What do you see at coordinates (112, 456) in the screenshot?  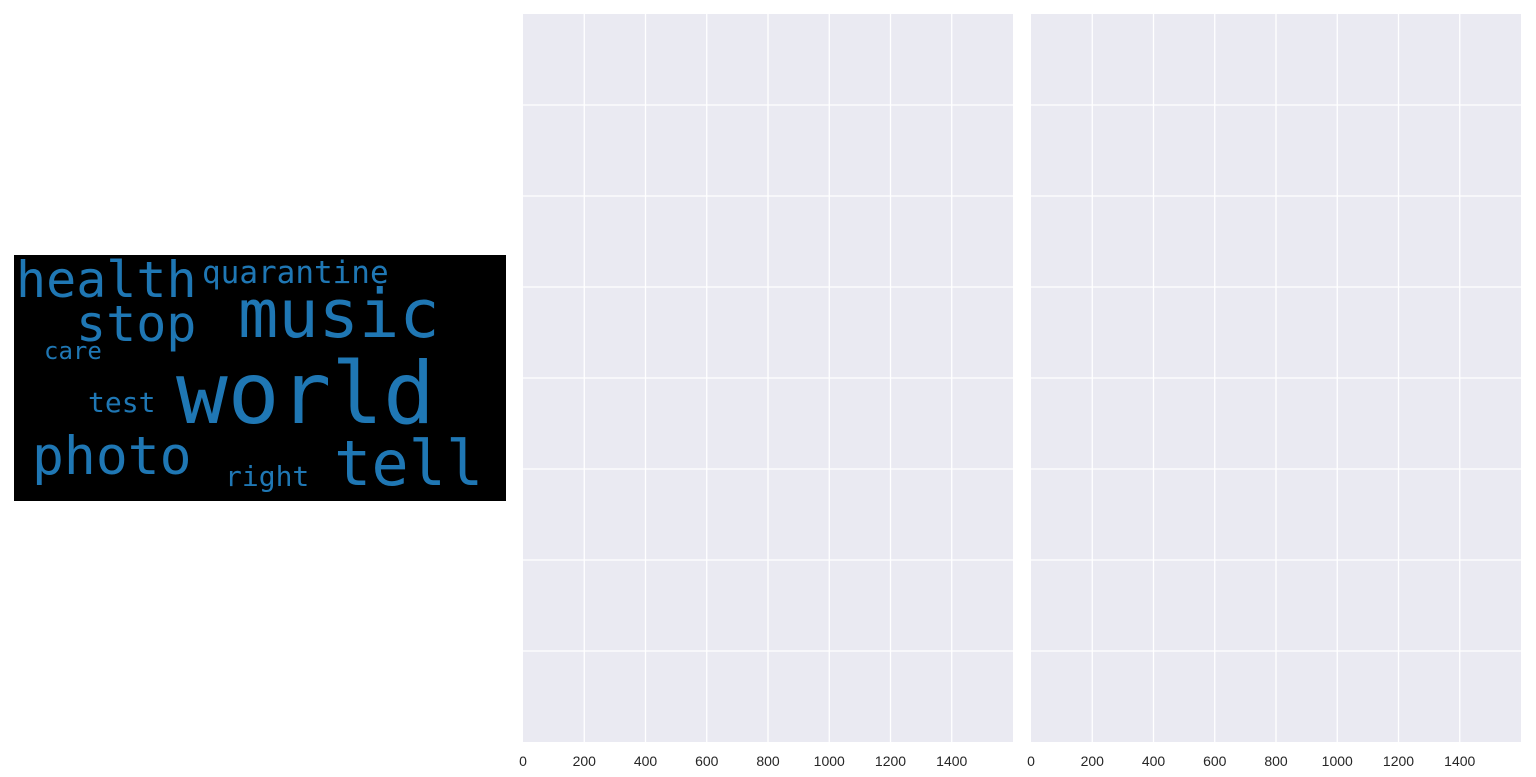 I see `word-photo: photo` at bounding box center [112, 456].